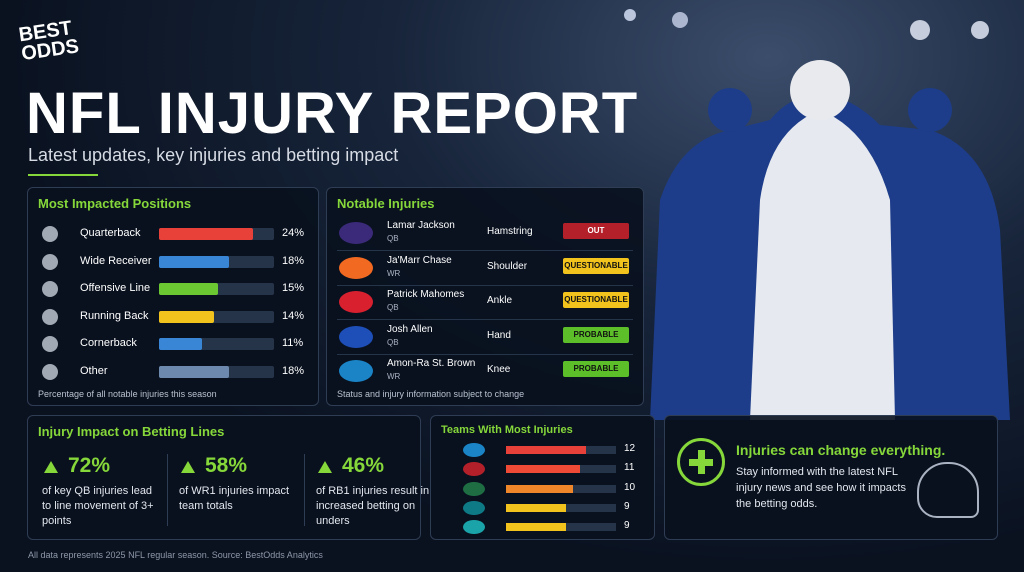  I want to click on stat-text: of WR1 injuries impact team totals, so click(234, 498).